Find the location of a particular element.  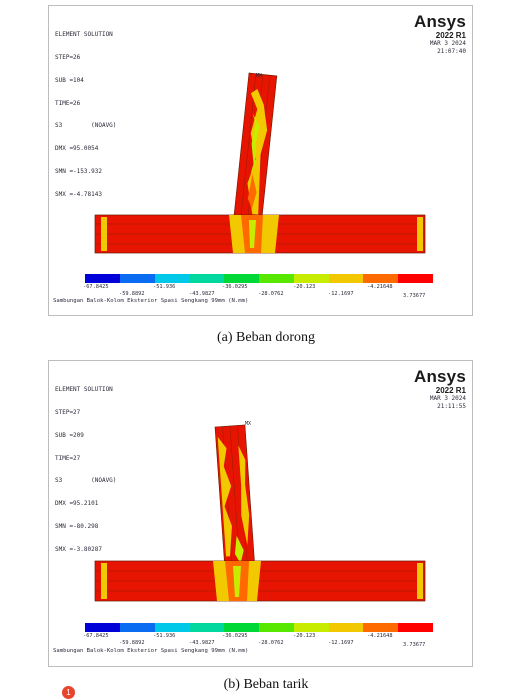

info-line: SMN =-153.932 is located at coordinates (78, 171).